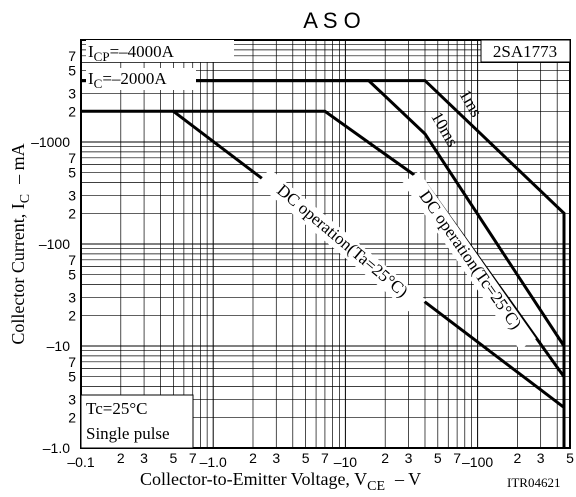 The height and width of the screenshot is (497, 576). What do you see at coordinates (477, 462) in the screenshot?
I see `x-major-tick-label: –100` at bounding box center [477, 462].